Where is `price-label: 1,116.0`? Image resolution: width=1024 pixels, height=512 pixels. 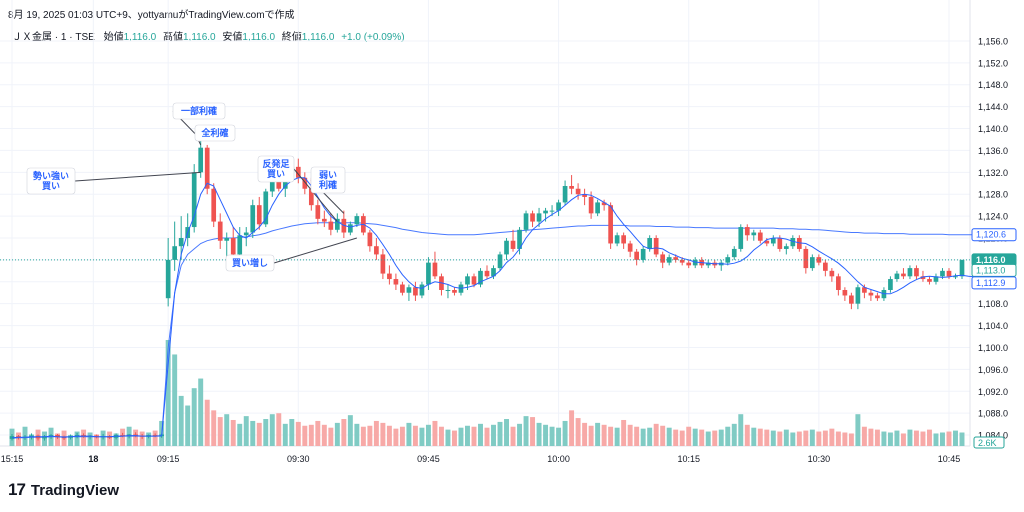 price-label: 1,116.0 is located at coordinates (994, 260).